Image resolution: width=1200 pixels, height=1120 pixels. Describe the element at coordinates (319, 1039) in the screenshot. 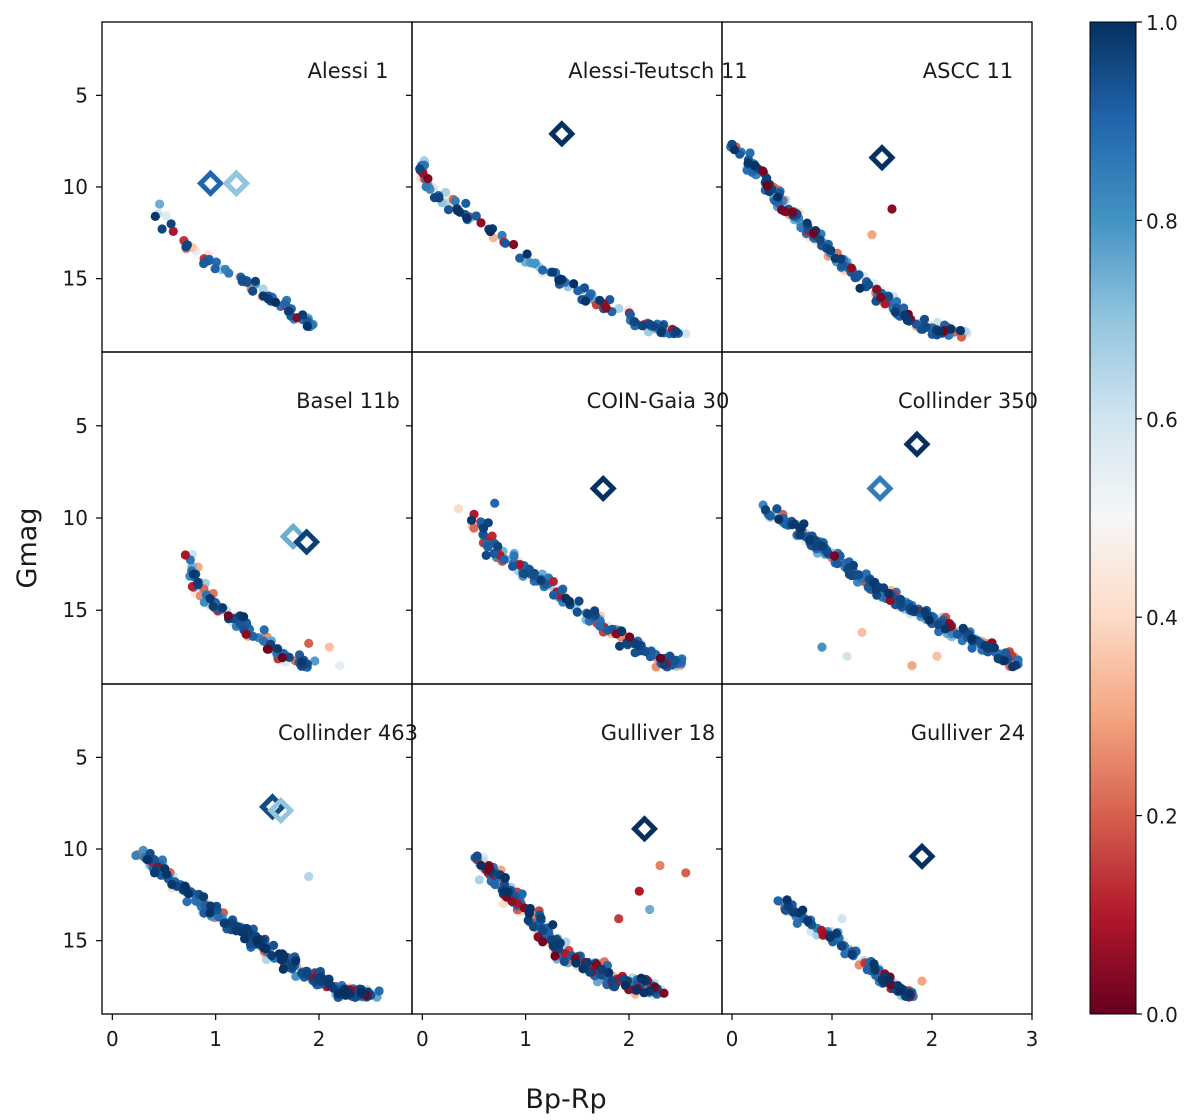

I see `x-tick-label: 2` at that location.